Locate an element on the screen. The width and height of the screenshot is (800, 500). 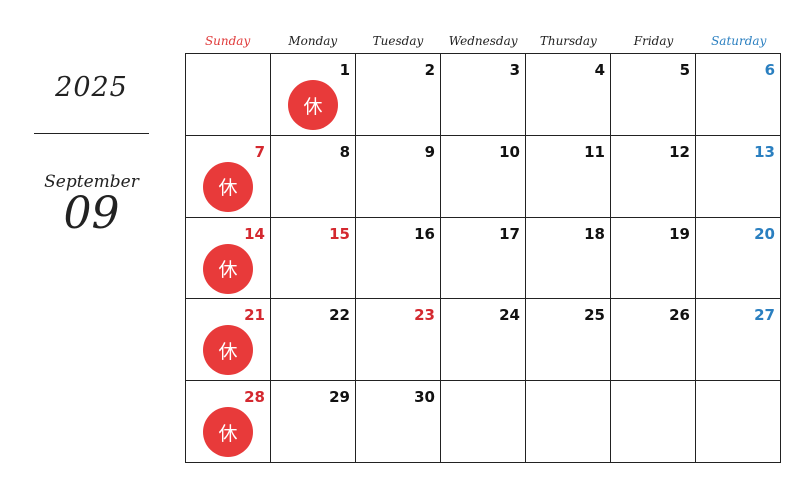
day-cell-18: 18 is located at coordinates (568, 258).